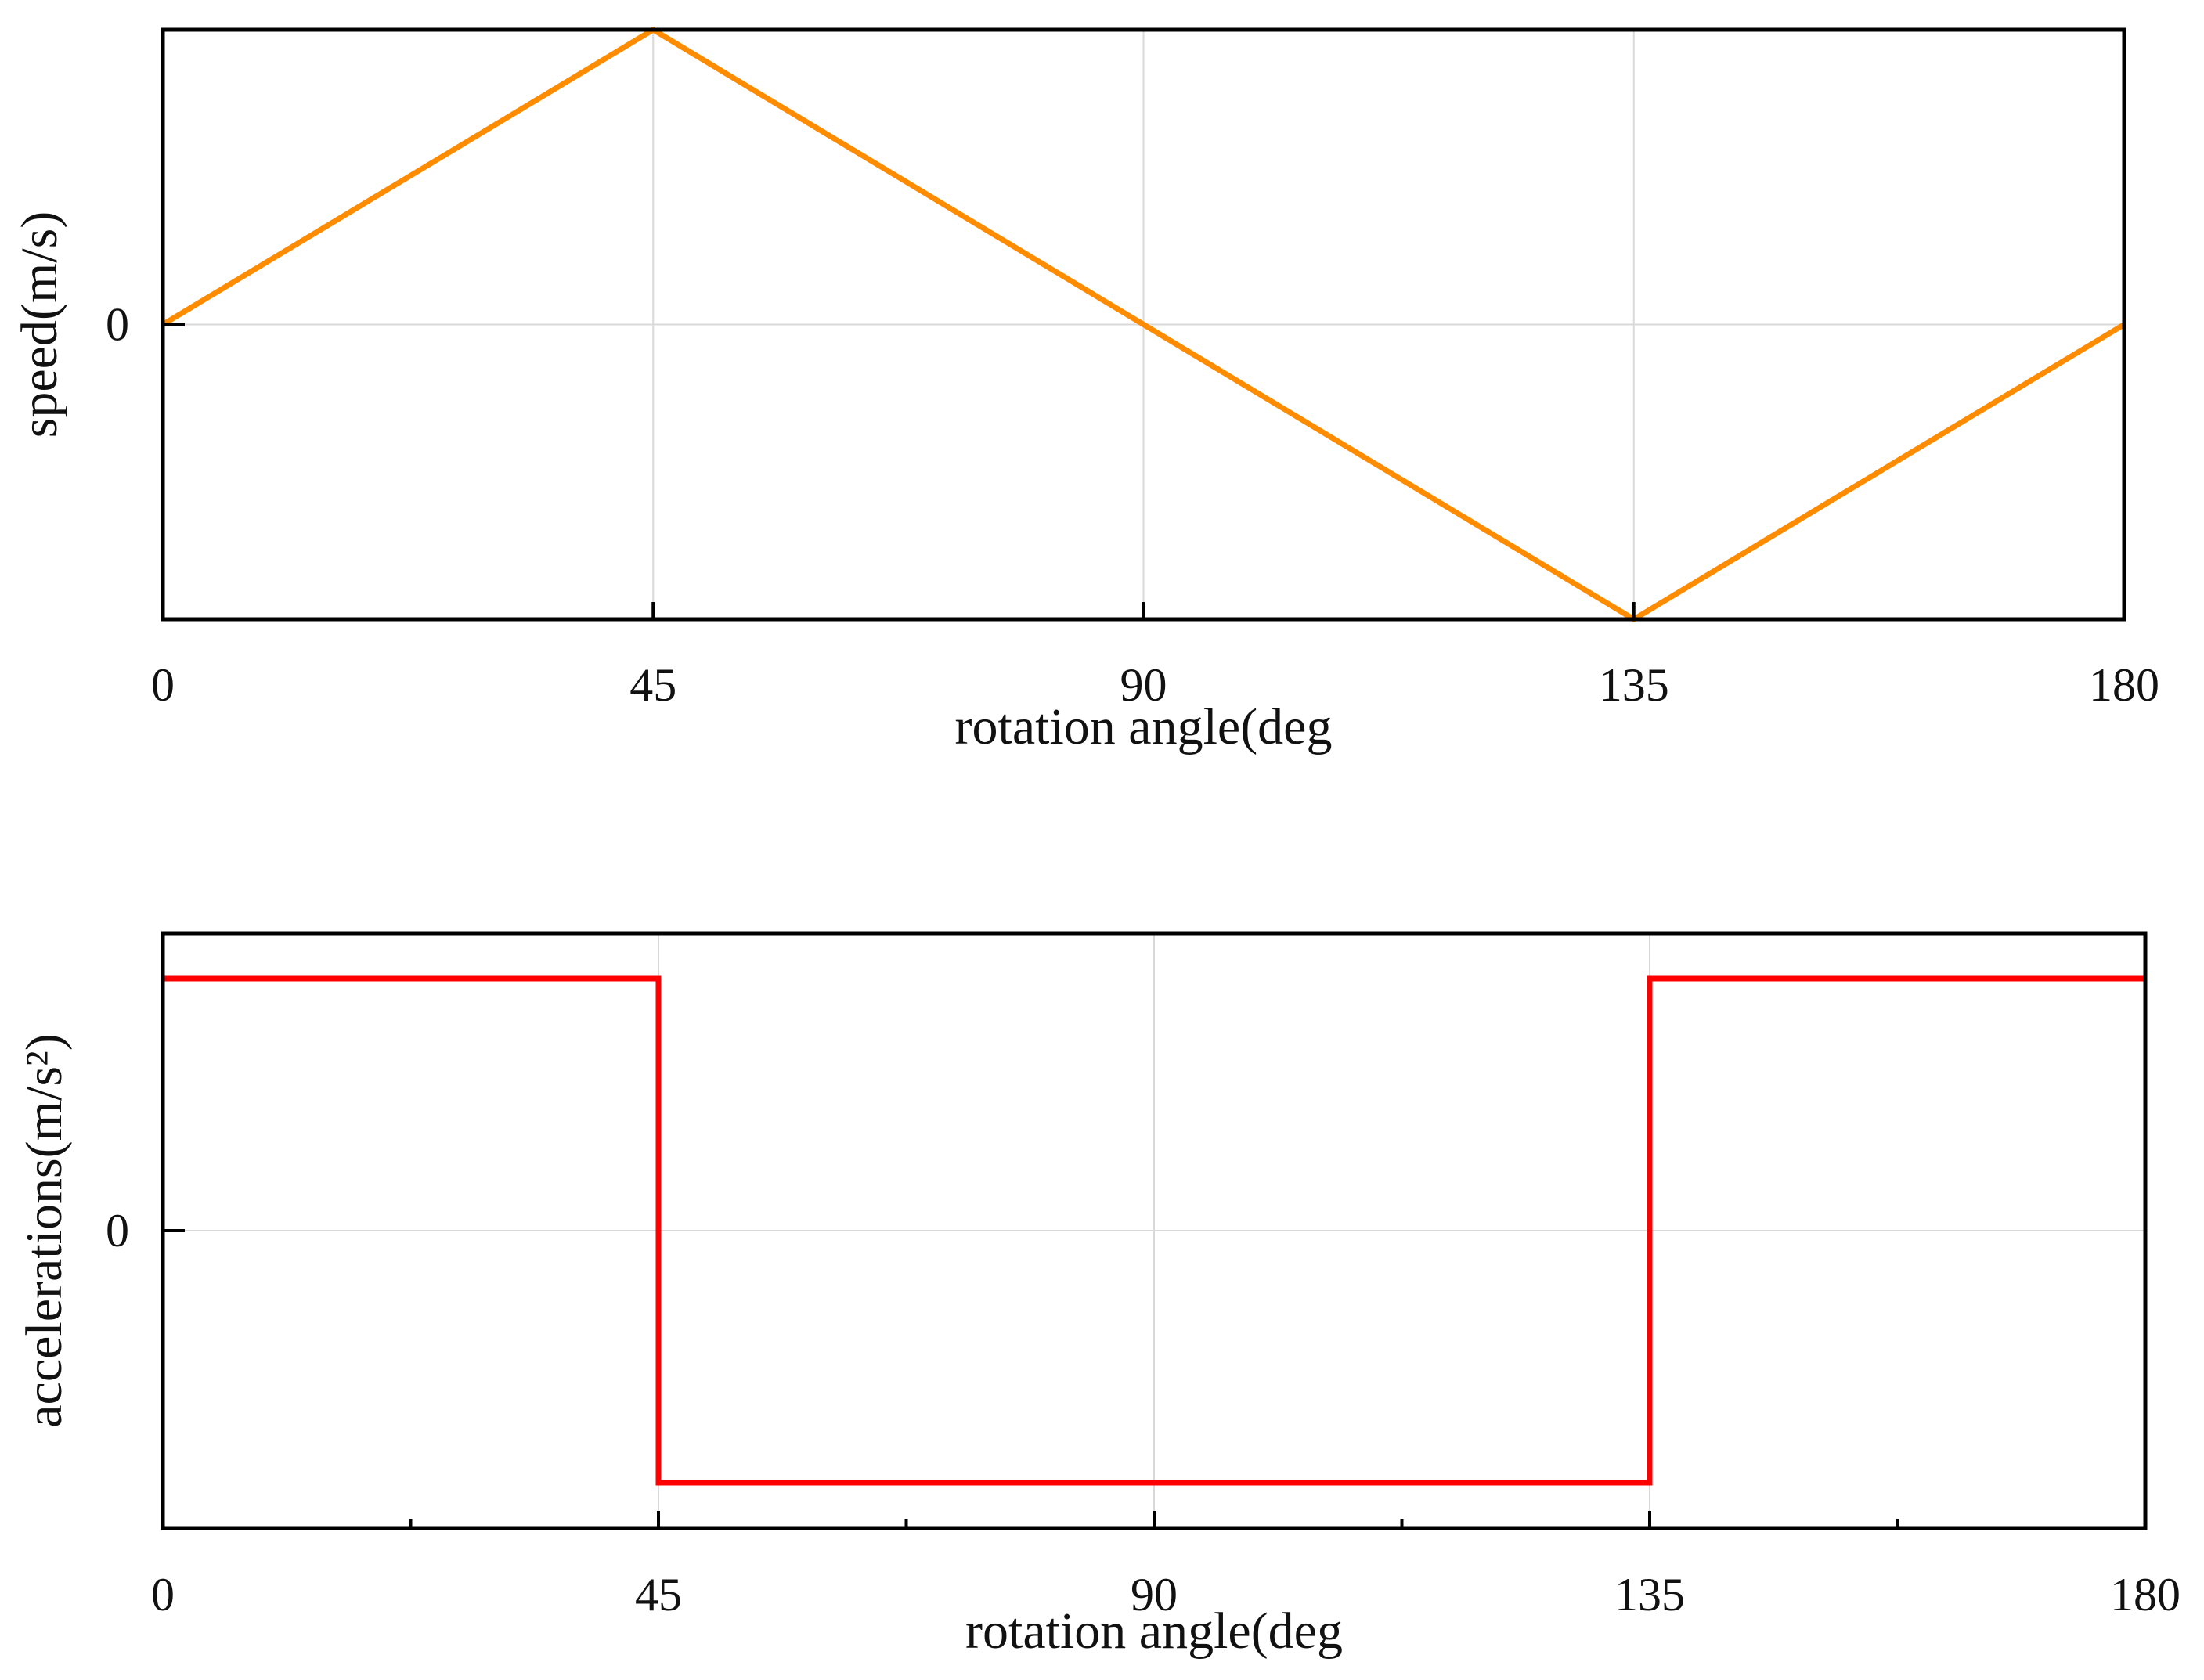 The image size is (2204, 1680). What do you see at coordinates (1634, 685) in the screenshot?
I see `speed-x-tick-label-3: 135` at bounding box center [1634, 685].